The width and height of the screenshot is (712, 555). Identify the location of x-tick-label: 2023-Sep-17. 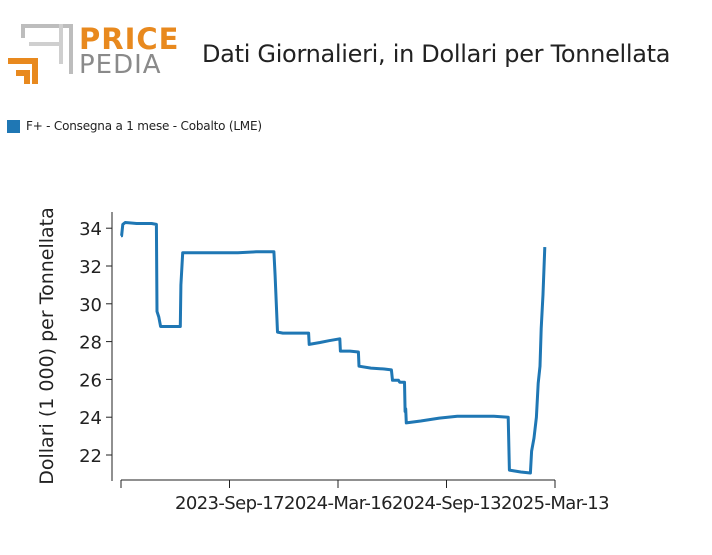
(229, 503).